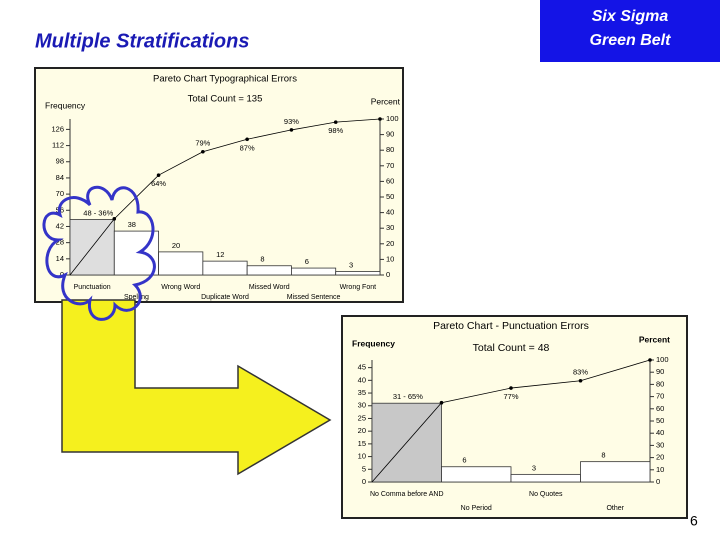 The image size is (720, 540). I want to click on chart-subtitle: Total Count = 135, so click(225, 99).